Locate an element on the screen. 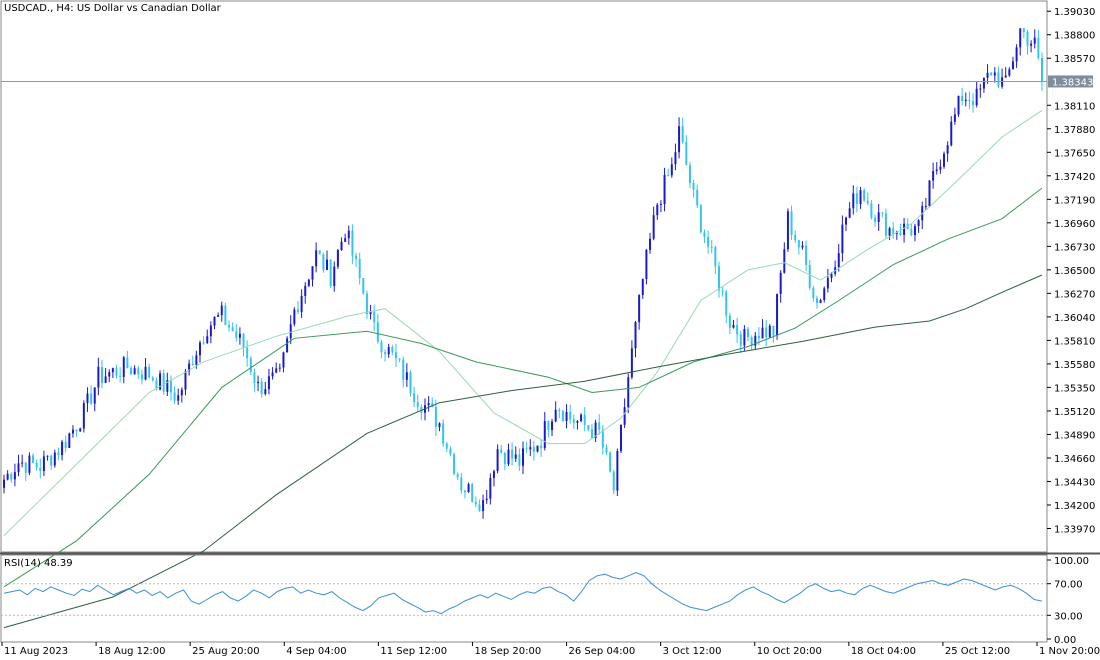 This screenshot has height=660, width=1100. rsi-axis-tick-label: 0.00 is located at coordinates (1065, 640).